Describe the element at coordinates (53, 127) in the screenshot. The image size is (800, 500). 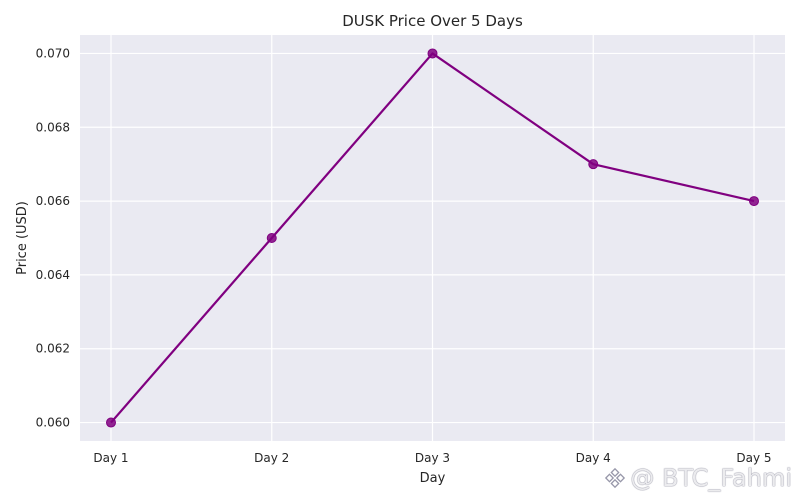
I see `y-tick-label: 0.068` at that location.